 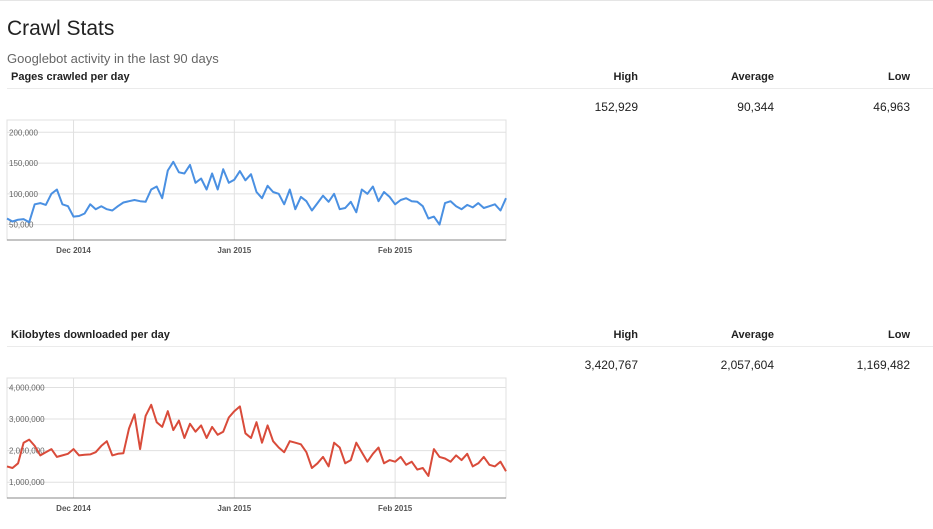 I want to click on section-label-kilobytes: Kilobytes downloaded per day, so click(x=90, y=335).